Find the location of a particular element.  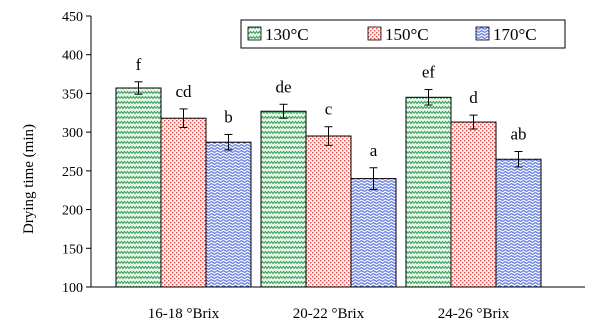

significance-label: b is located at coordinates (228, 116).